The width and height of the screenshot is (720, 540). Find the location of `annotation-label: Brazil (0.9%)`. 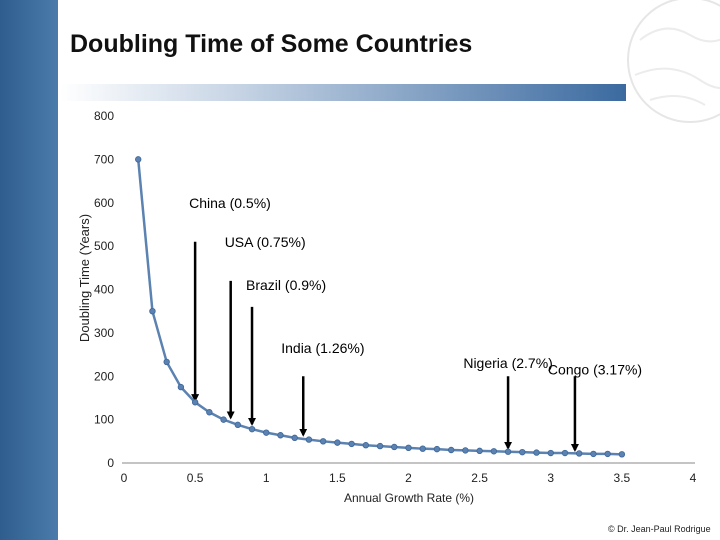

annotation-label: Brazil (0.9%) is located at coordinates (286, 285).